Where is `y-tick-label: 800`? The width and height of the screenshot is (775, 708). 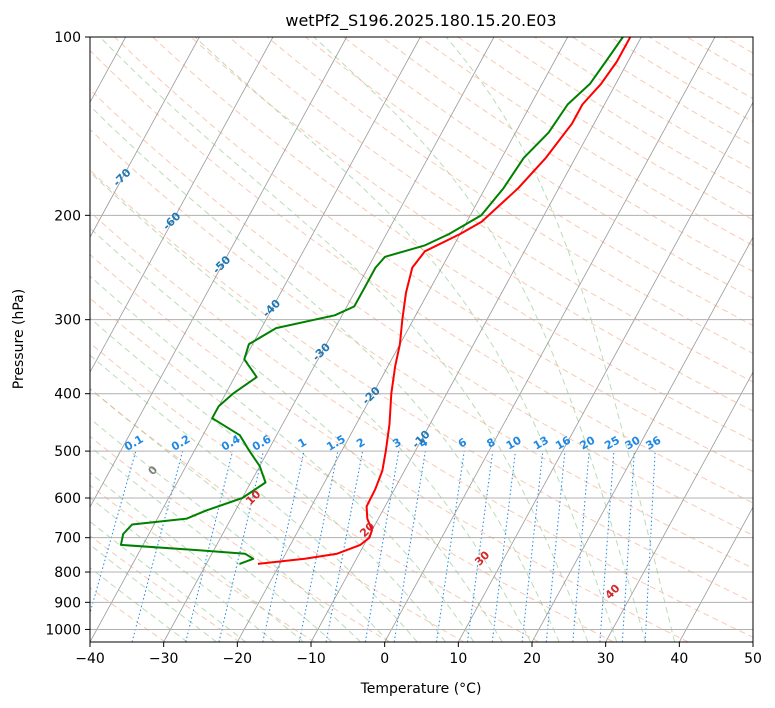
y-tick-label: 800 is located at coordinates (67, 573).